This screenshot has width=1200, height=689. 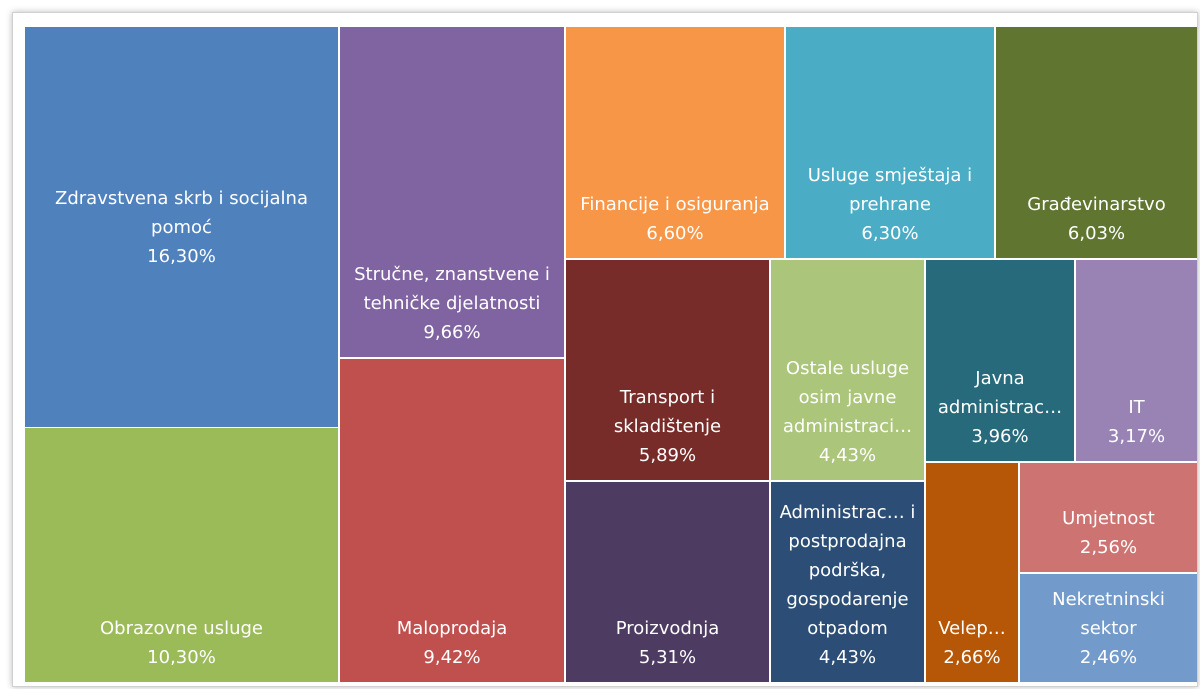 I want to click on tile-value-label: 3,96%, so click(x=1000, y=436).